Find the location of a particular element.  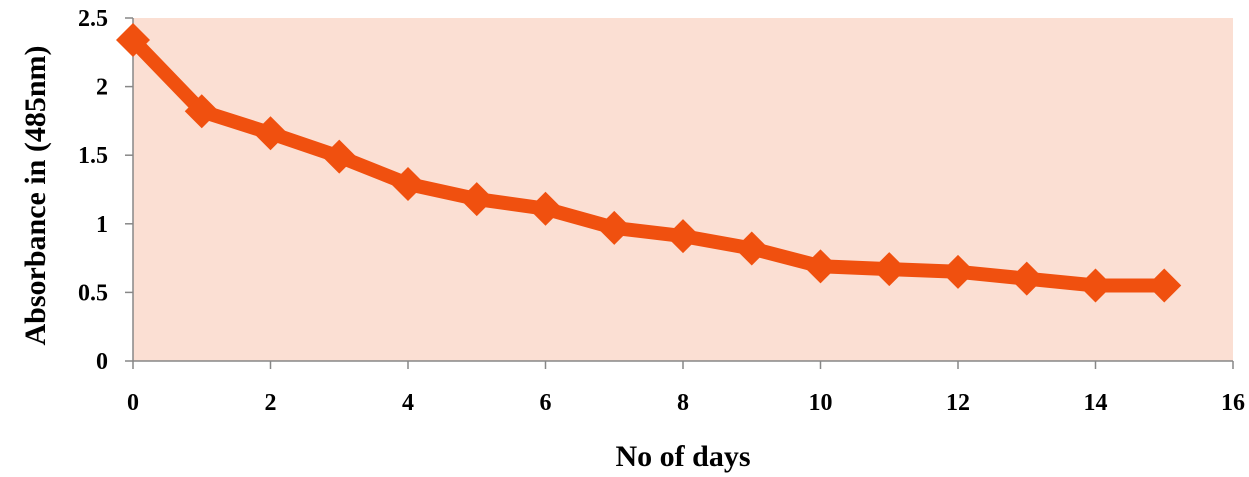

y-axis-title: Absorbance in (485nm) is located at coordinates (35, 195).